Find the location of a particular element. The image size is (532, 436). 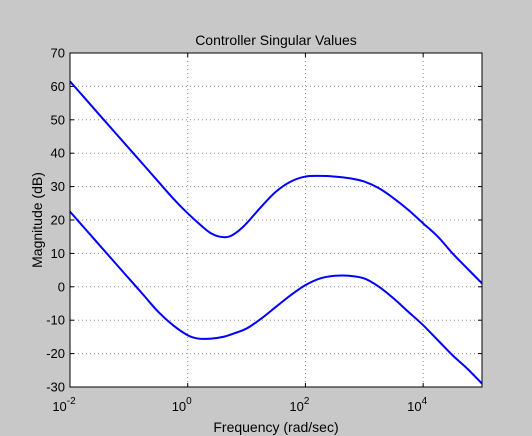

y-tick-label: 60 is located at coordinates (58, 86).